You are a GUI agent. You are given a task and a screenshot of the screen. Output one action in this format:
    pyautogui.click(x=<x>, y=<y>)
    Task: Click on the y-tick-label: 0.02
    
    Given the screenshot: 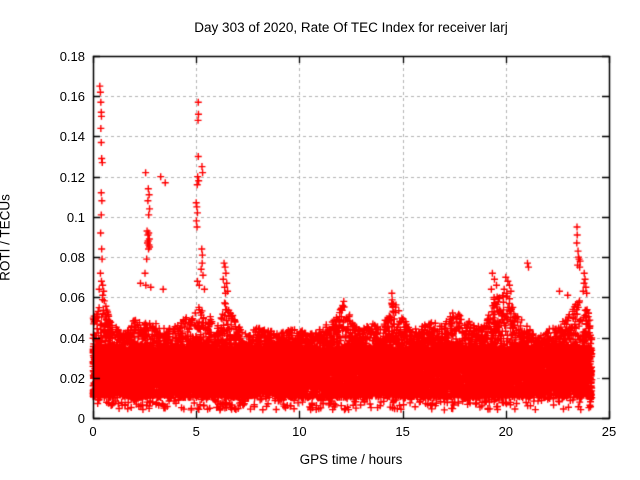 What is the action you would take?
    pyautogui.click(x=72, y=378)
    